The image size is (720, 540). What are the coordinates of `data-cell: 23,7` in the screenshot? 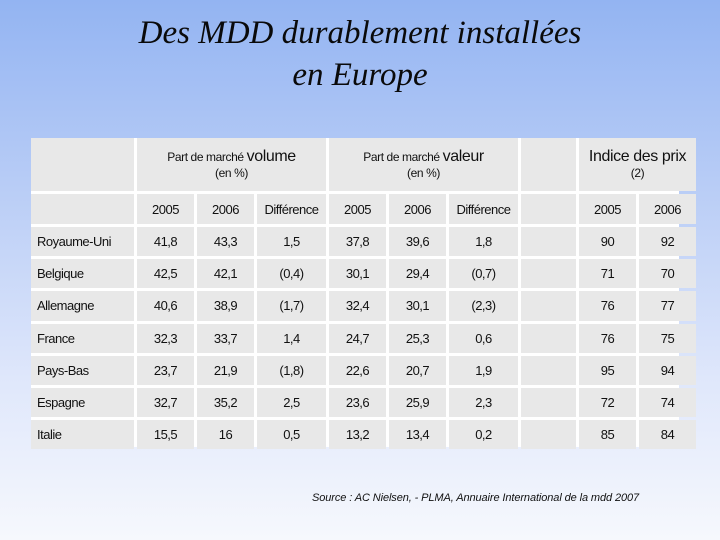 It's located at (165, 370).